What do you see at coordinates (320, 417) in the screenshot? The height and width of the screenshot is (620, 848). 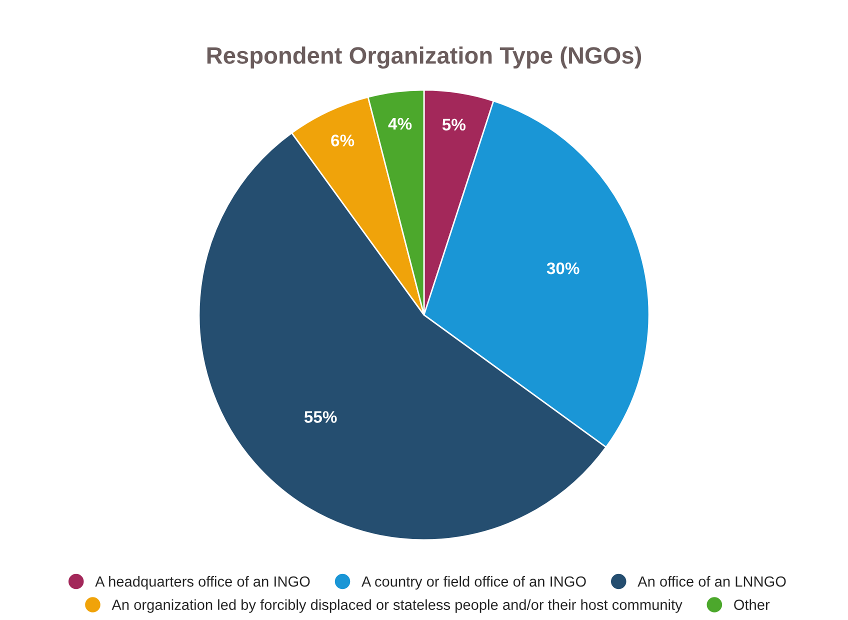 I see `data-label: 55%` at bounding box center [320, 417].